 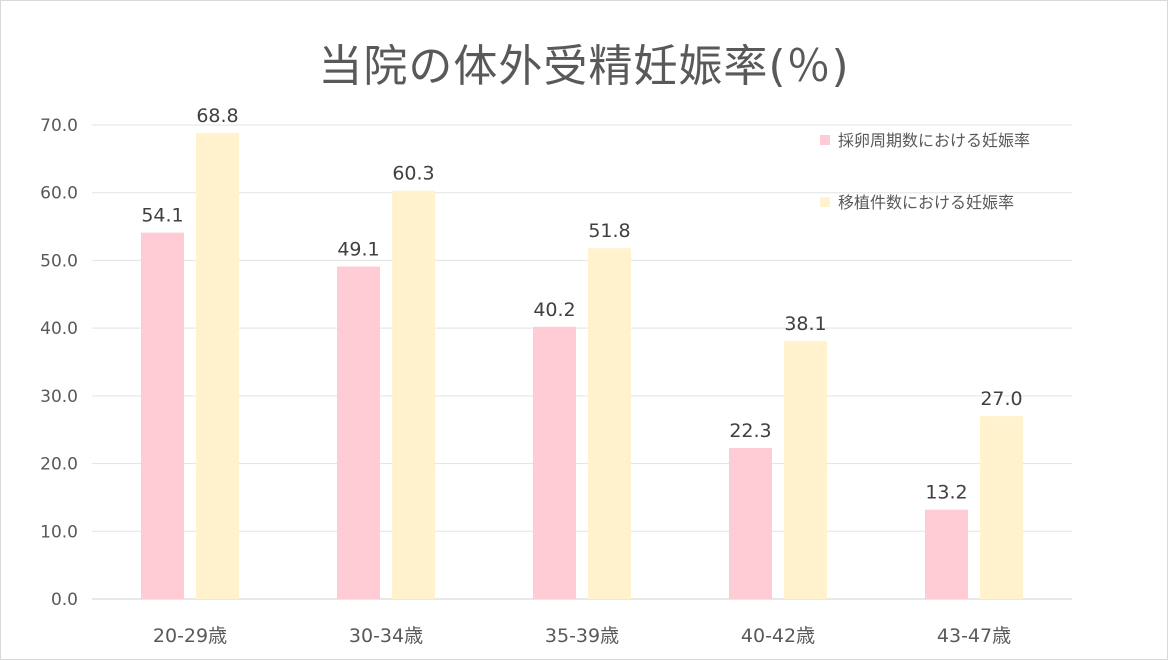 What do you see at coordinates (59, 465) in the screenshot?
I see `y-tick-label: 20.0` at bounding box center [59, 465].